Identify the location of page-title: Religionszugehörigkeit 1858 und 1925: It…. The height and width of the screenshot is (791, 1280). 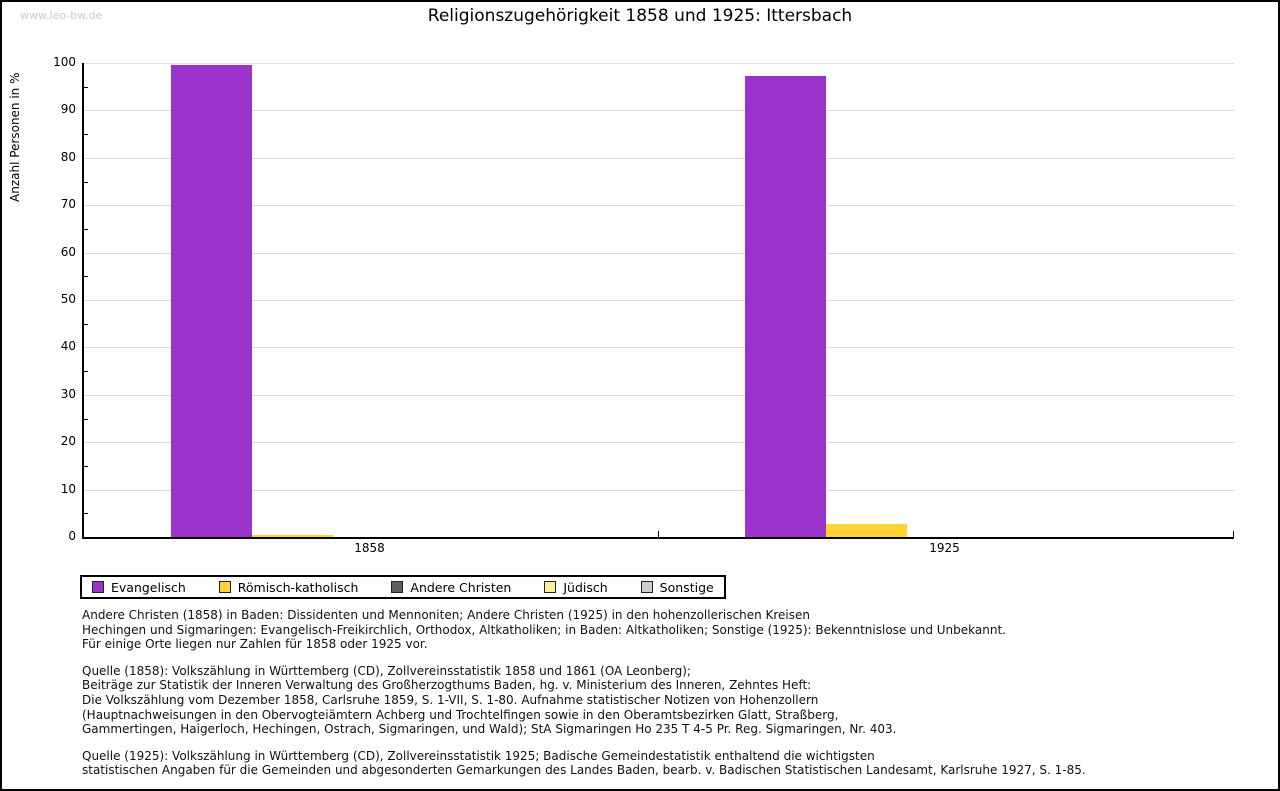
(640, 16).